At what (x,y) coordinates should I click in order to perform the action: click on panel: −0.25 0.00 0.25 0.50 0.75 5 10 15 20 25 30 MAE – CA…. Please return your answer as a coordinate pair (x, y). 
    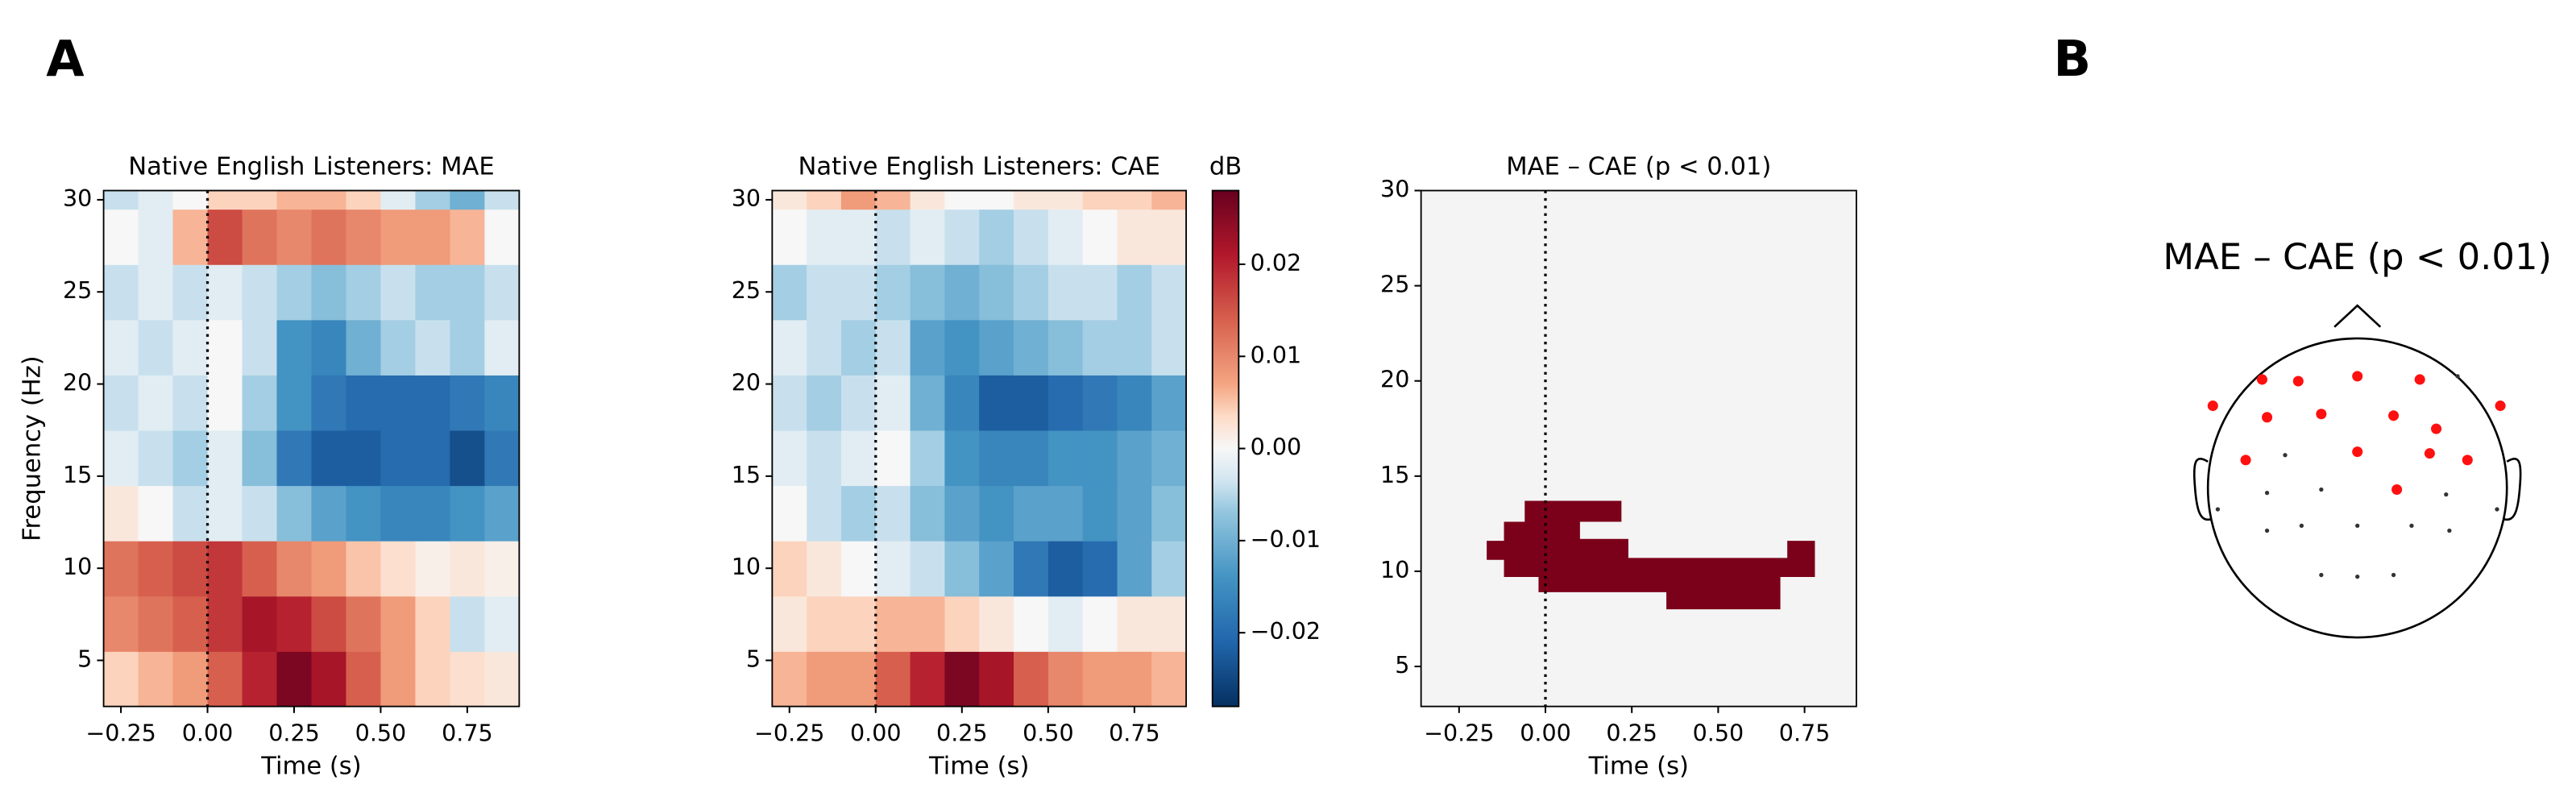
    Looking at the image, I should click on (1618, 466).